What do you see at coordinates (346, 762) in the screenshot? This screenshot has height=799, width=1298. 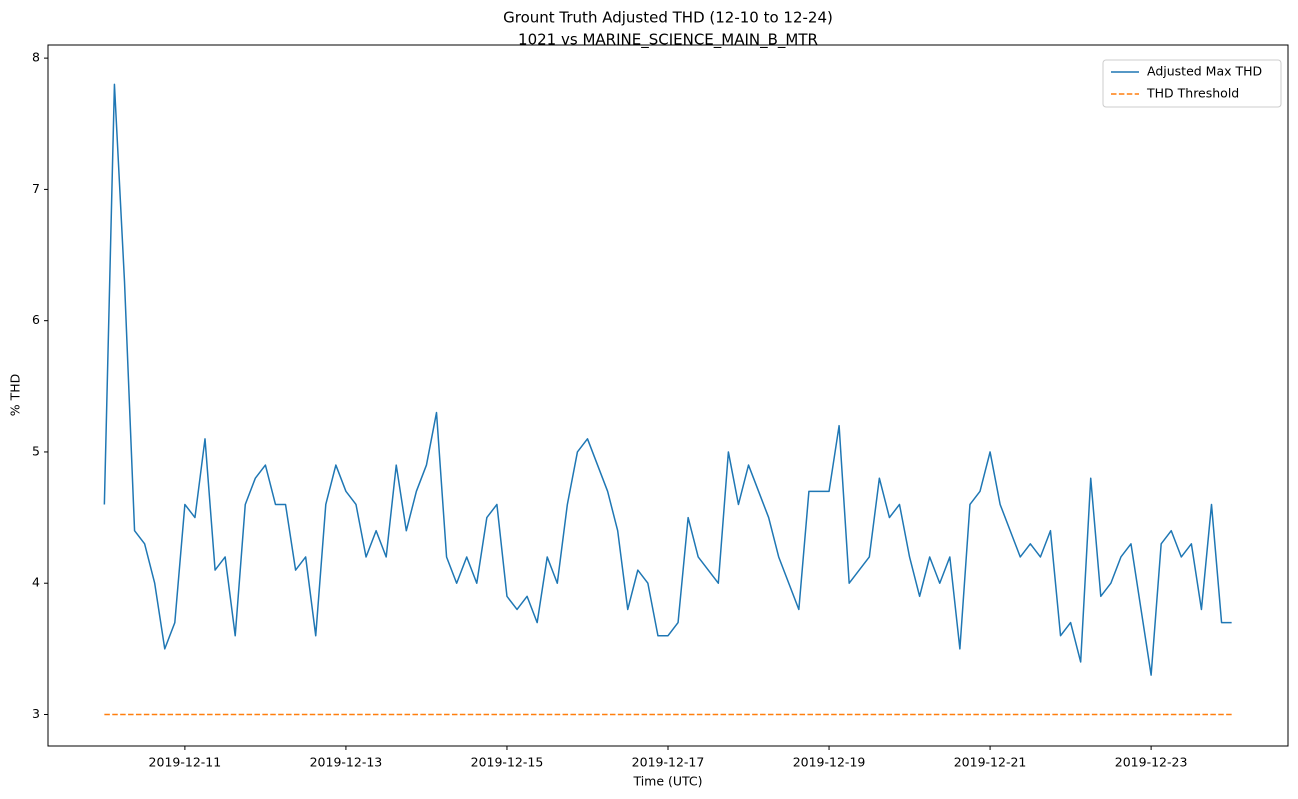 I see `x-tick-label: 2019-12-13` at bounding box center [346, 762].